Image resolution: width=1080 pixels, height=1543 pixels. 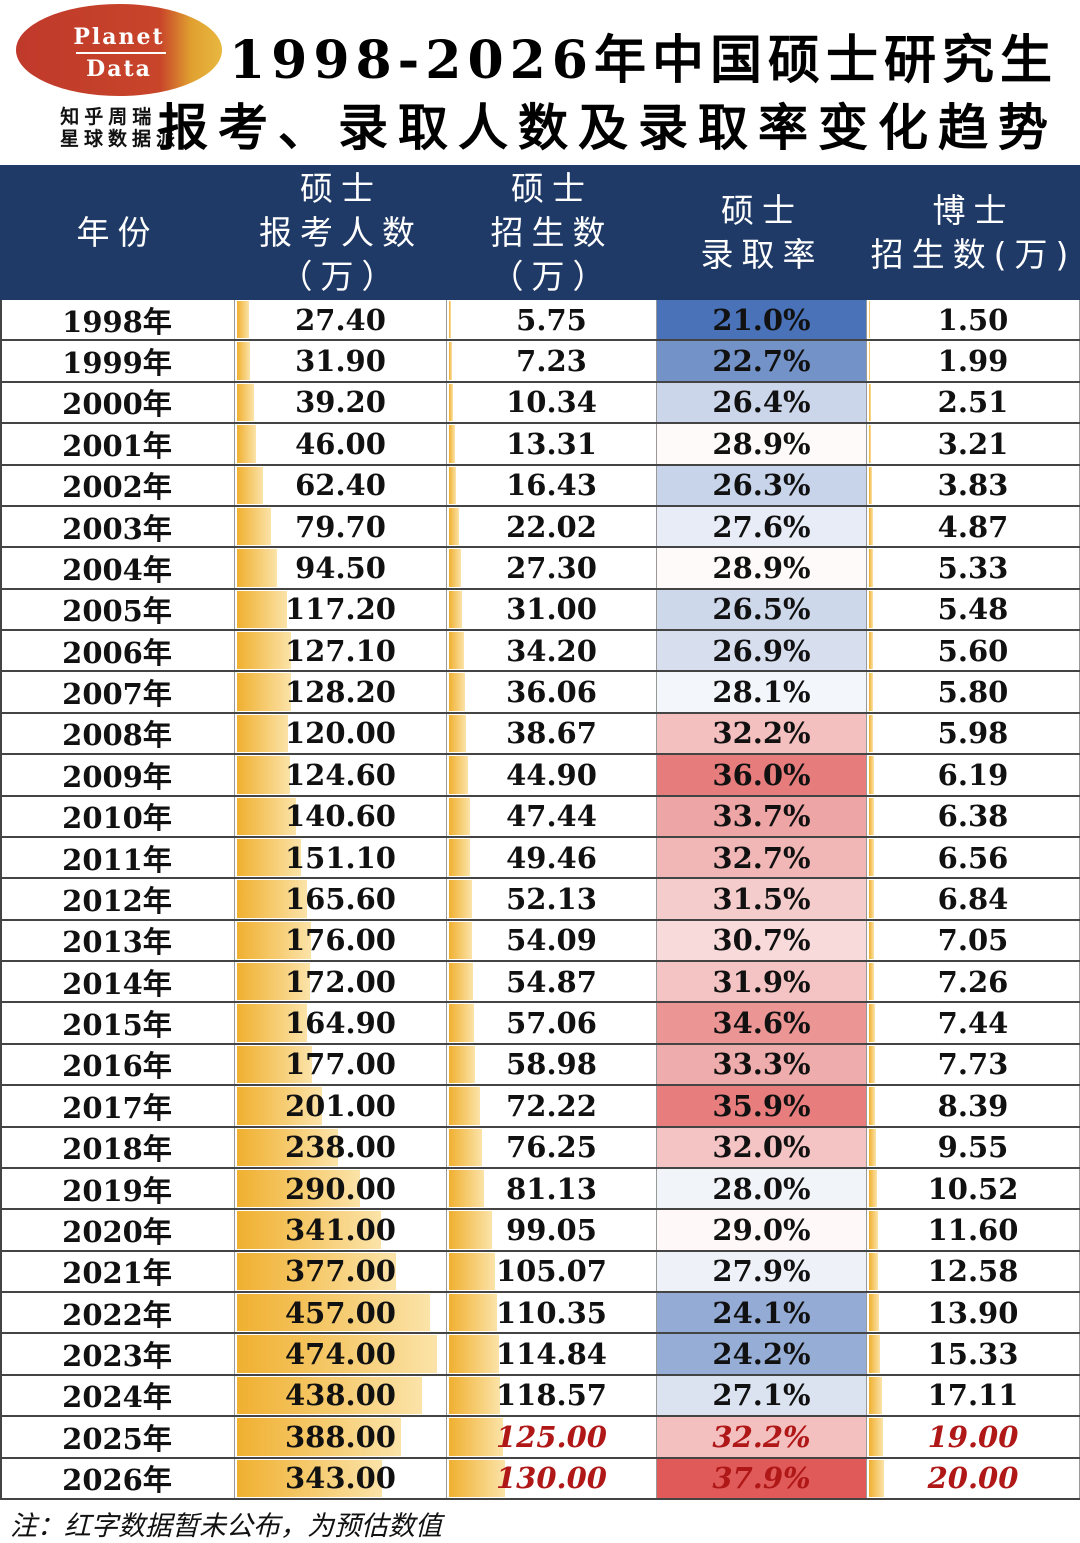 I want to click on cell-master-admission-rate: 26.3%, so click(x=762, y=485).